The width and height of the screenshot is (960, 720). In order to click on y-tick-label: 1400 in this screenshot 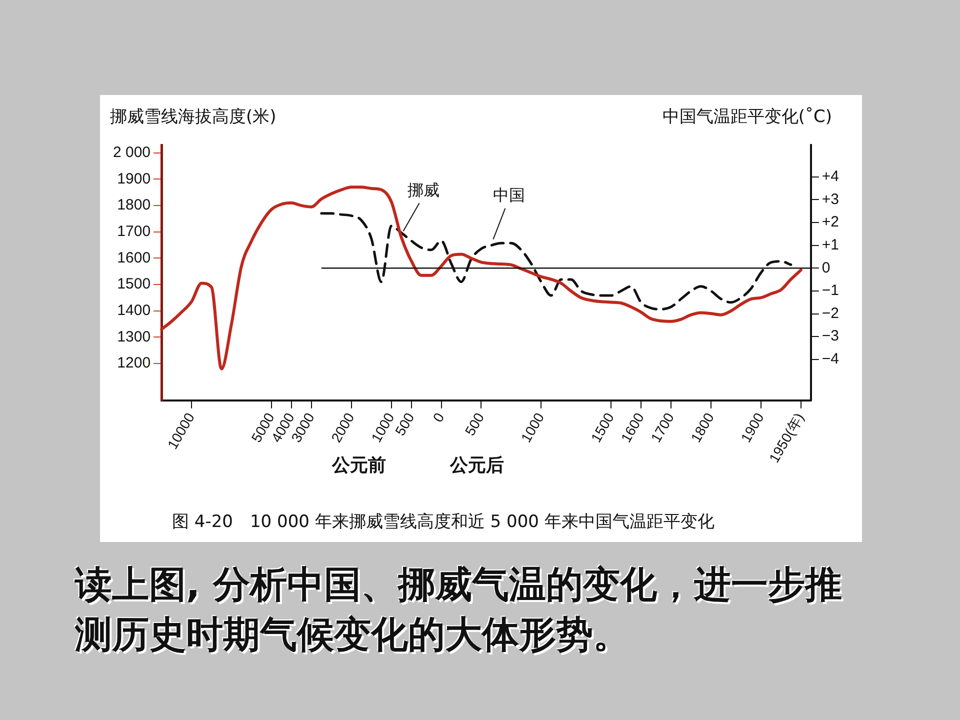, I will do `click(134, 311)`.